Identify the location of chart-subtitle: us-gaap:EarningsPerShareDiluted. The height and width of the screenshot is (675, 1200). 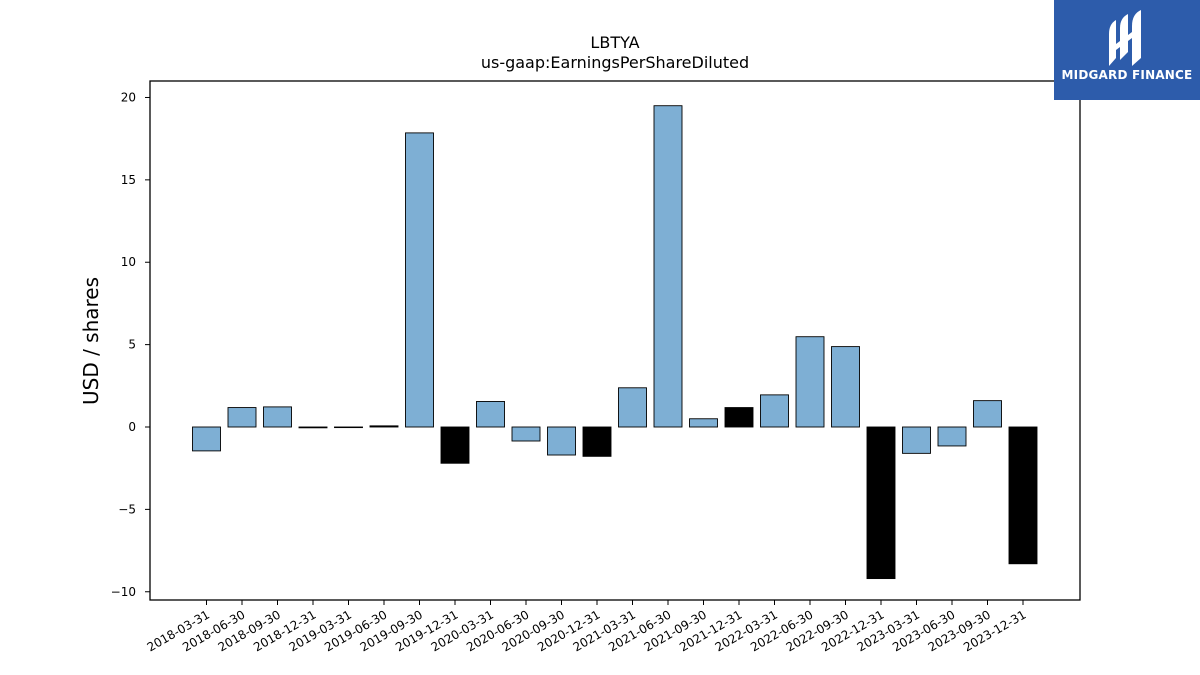
(615, 62).